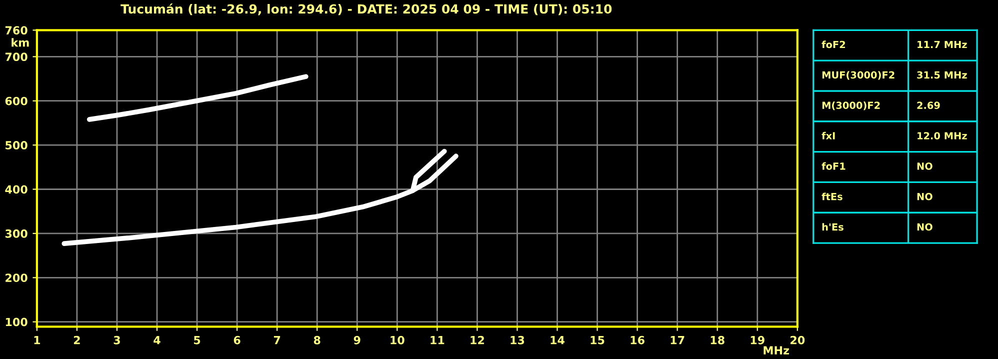  I want to click on x-tick-label: 14, so click(557, 340).